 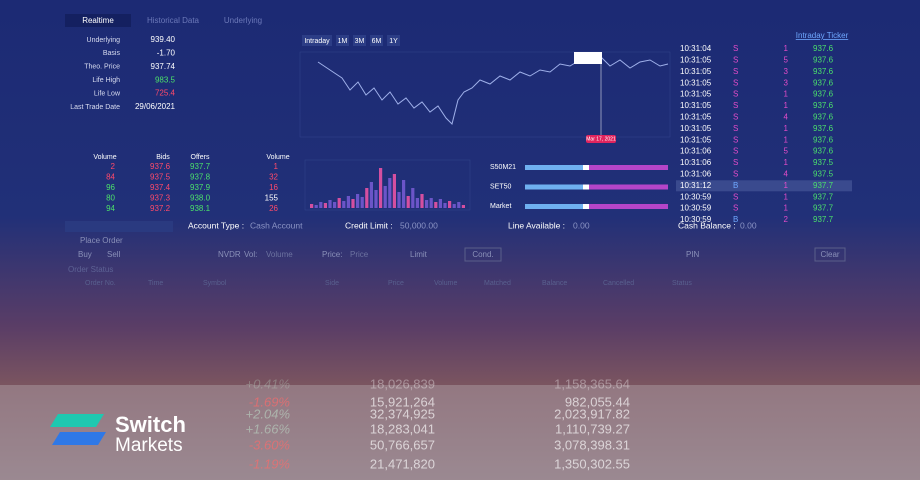 I want to click on cond-button, so click(x=483, y=254).